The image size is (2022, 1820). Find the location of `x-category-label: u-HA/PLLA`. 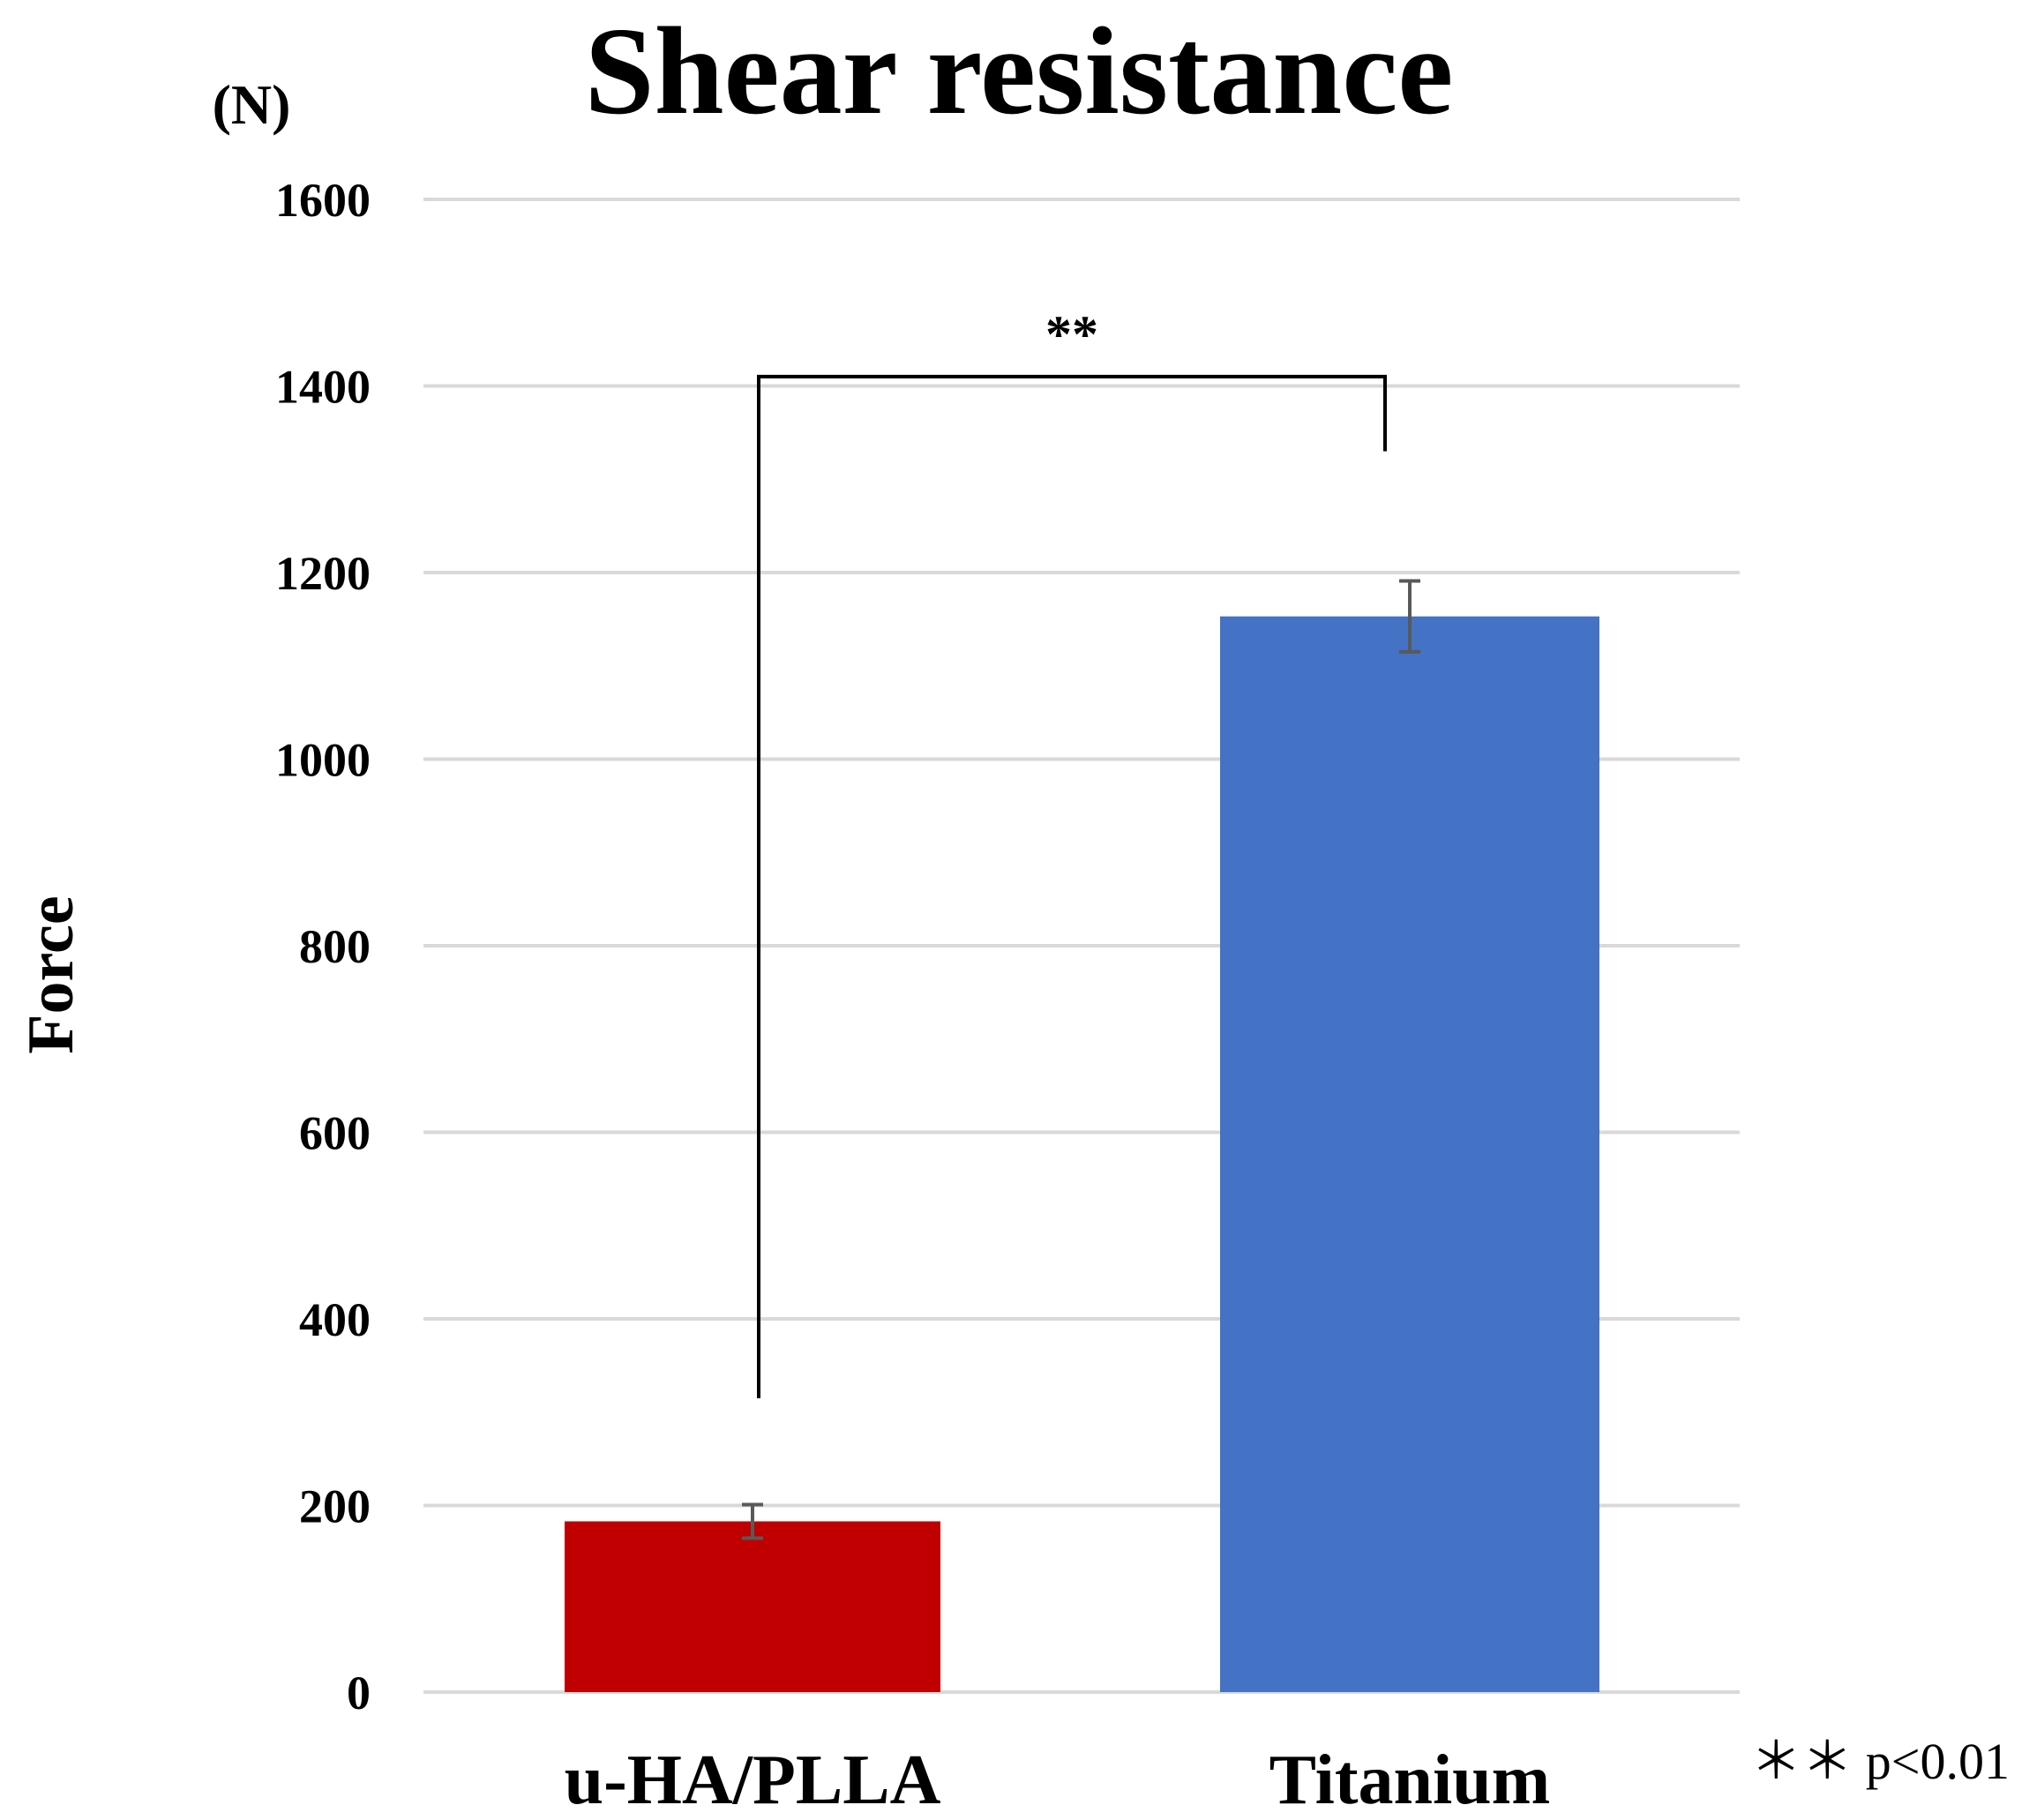

x-category-label: u-HA/PLLA is located at coordinates (753, 1780).